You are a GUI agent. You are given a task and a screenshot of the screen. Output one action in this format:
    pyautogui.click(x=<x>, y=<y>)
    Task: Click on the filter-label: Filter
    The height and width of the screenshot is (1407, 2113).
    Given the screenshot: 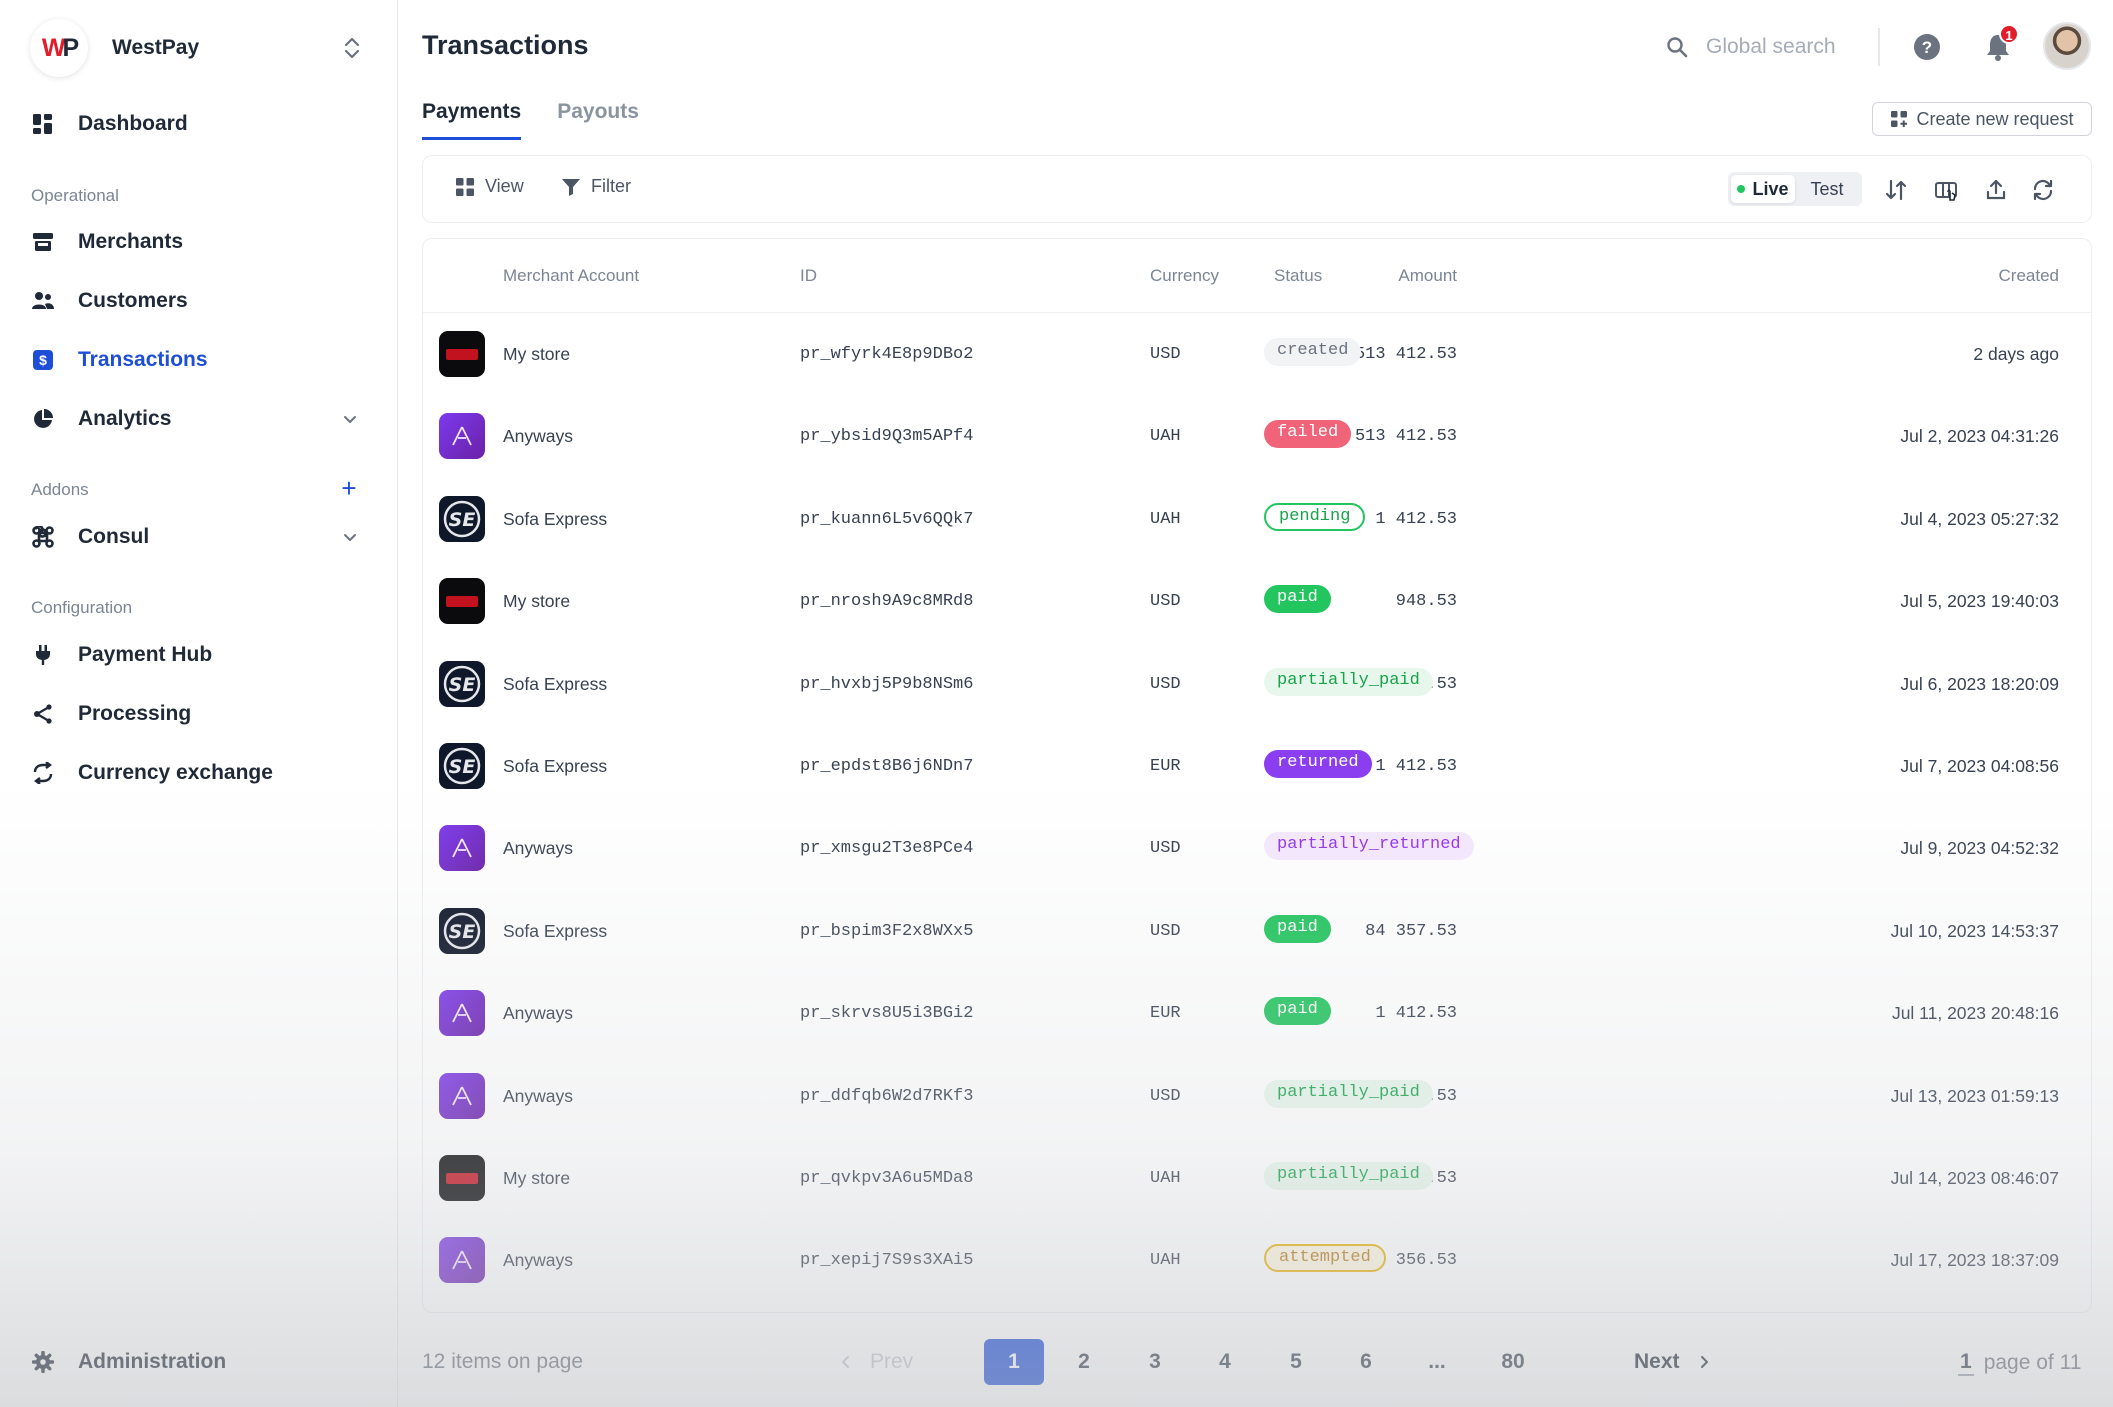 What is the action you would take?
    pyautogui.click(x=611, y=186)
    